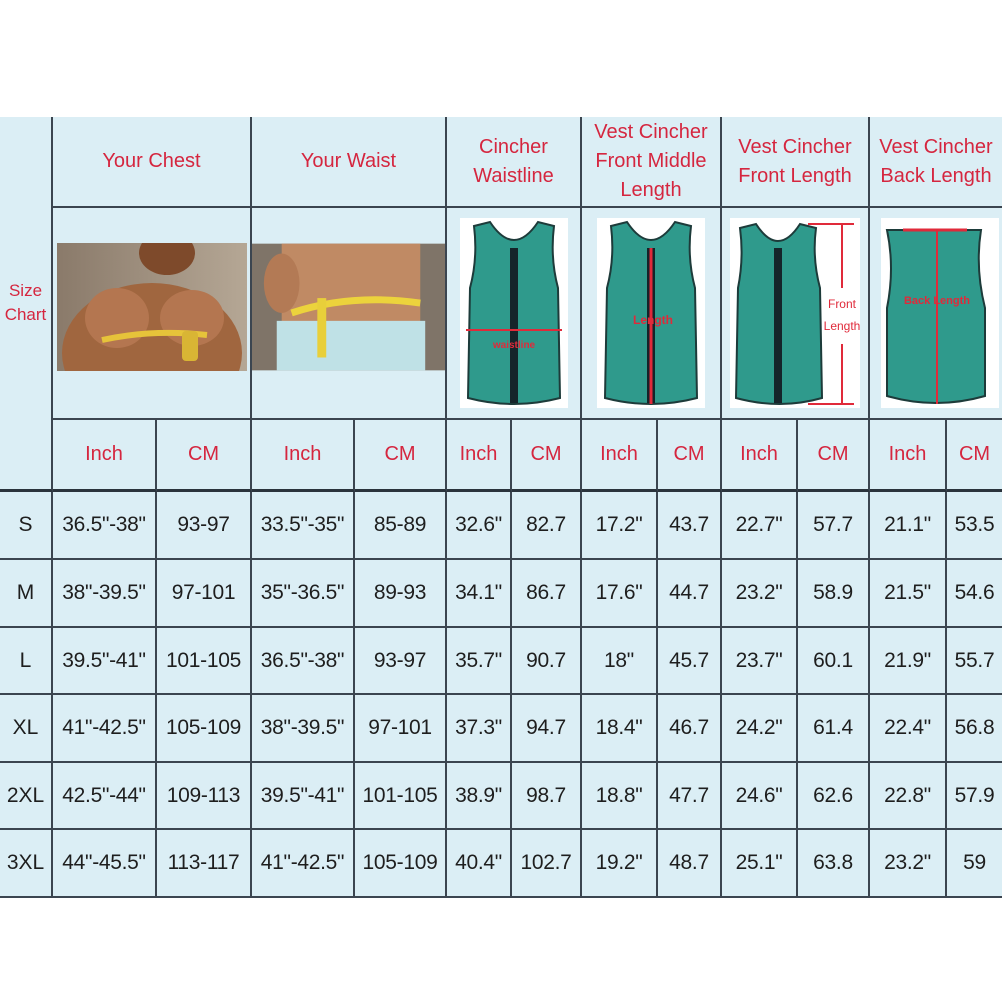 The height and width of the screenshot is (1002, 1002). What do you see at coordinates (842, 304) in the screenshot?
I see `front-label: Front` at bounding box center [842, 304].